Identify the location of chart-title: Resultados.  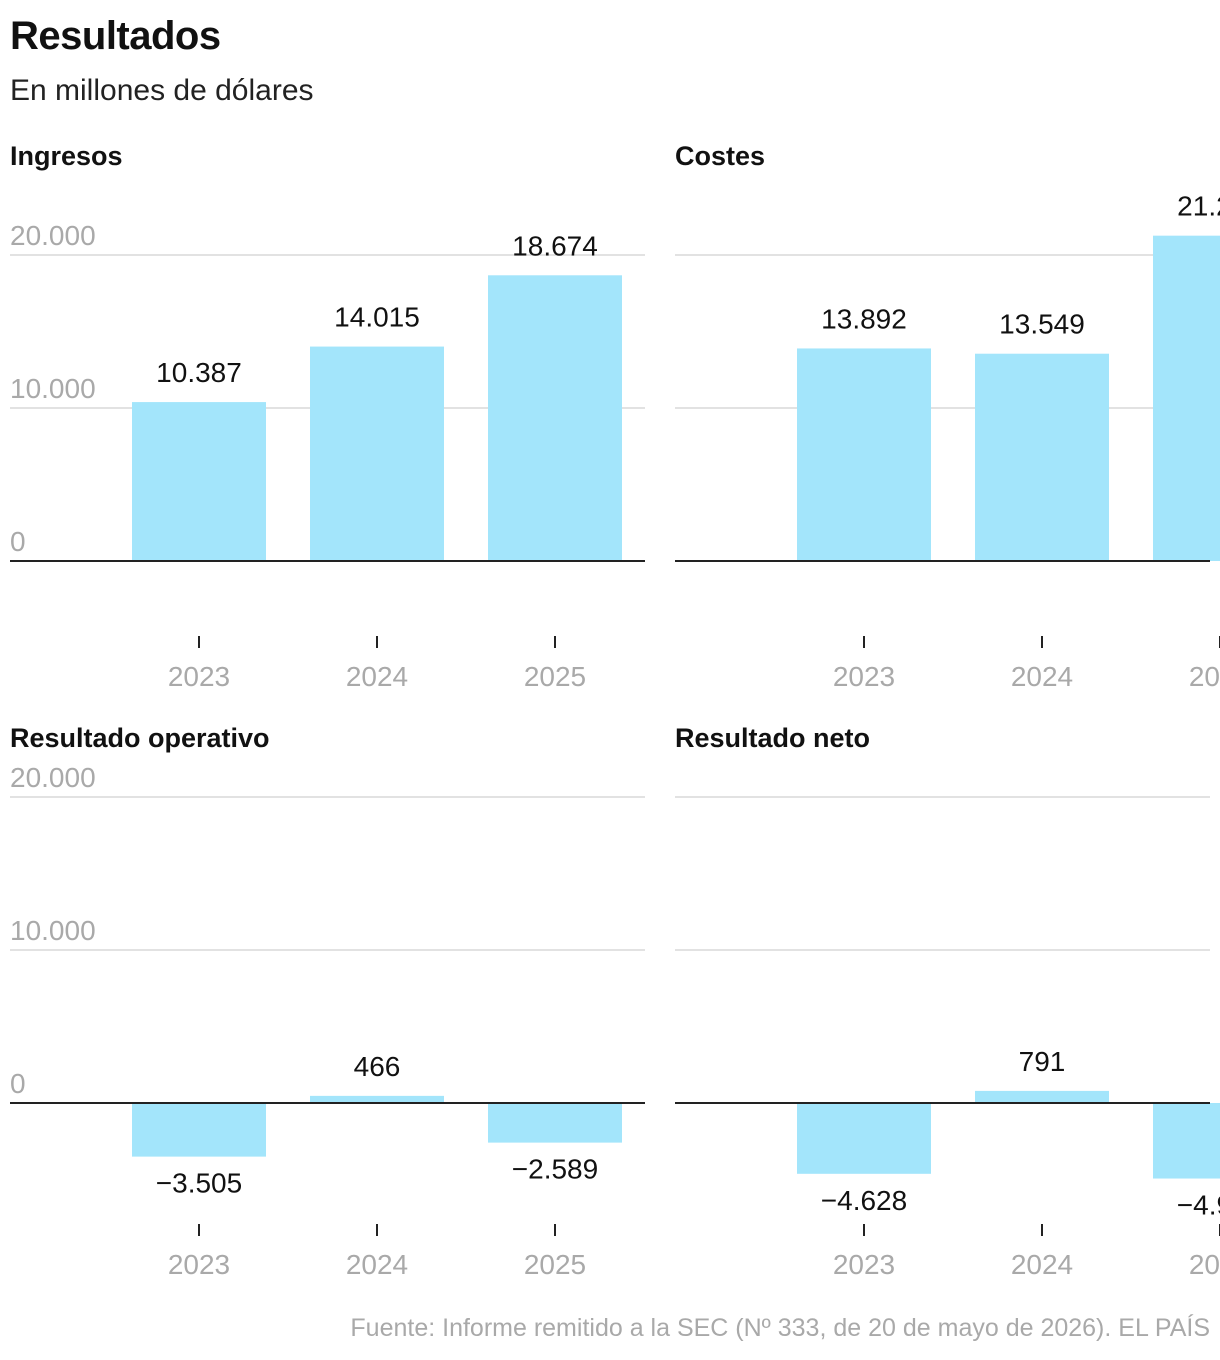
(115, 36).